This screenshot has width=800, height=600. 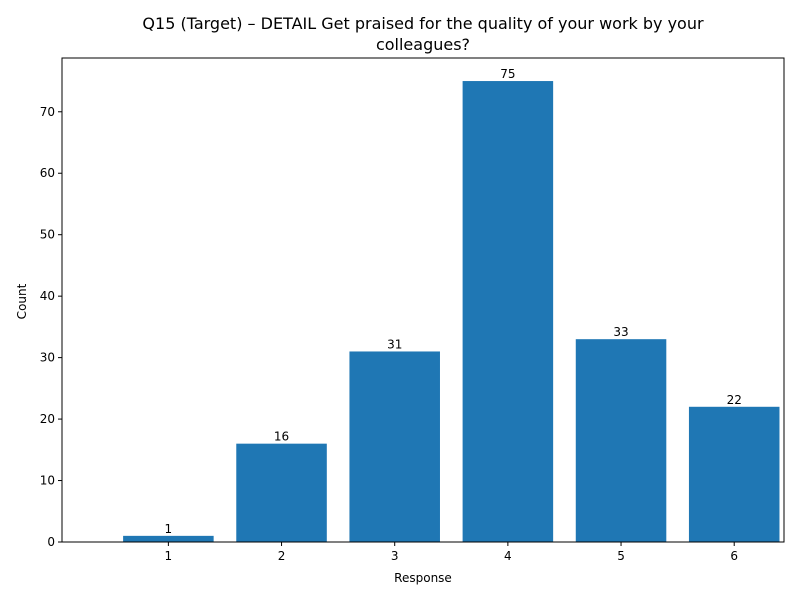 I want to click on data-label-2: 16, so click(x=281, y=437).